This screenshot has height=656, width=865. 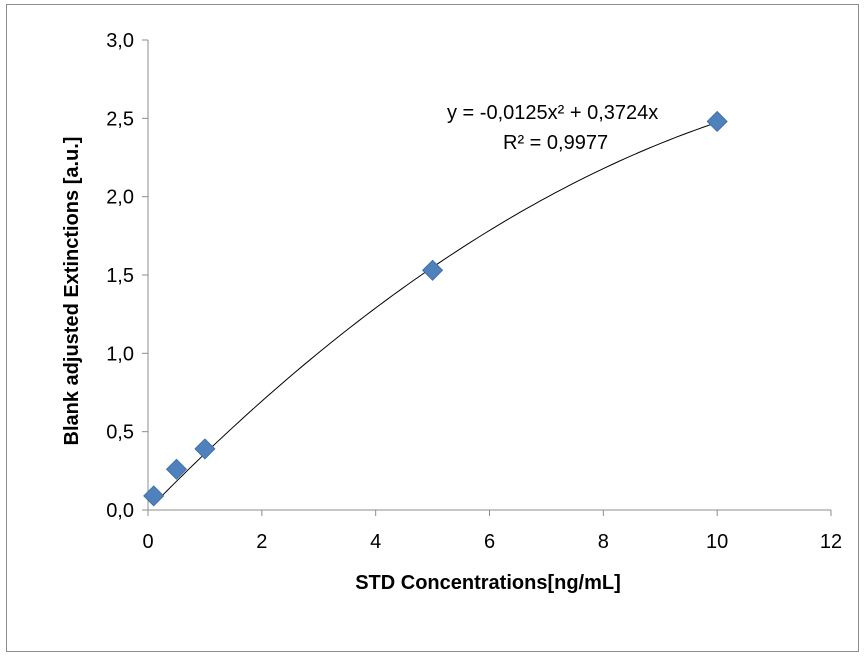 I want to click on y-tick-label: 0,0, so click(x=120, y=511).